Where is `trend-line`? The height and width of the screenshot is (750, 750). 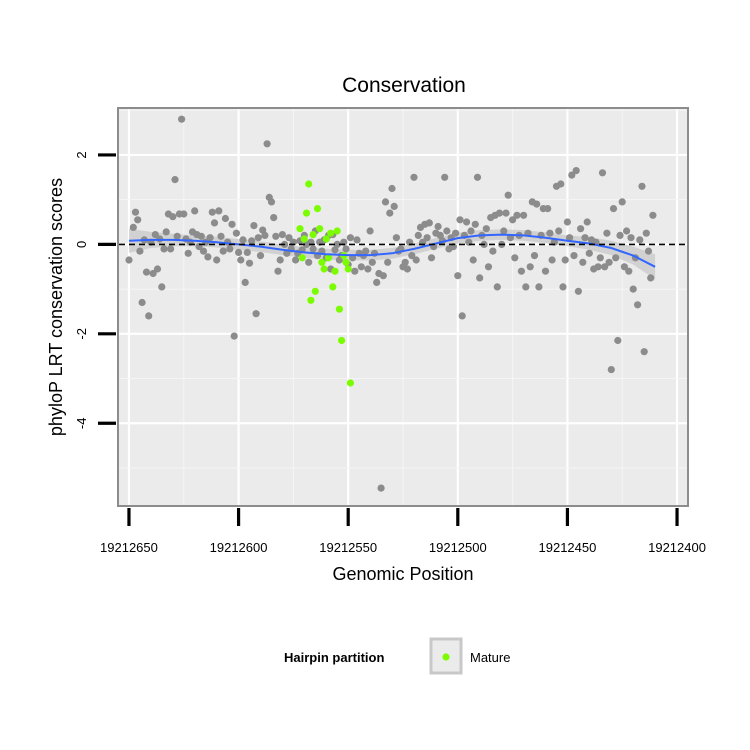
trend-line is located at coordinates (392, 250).